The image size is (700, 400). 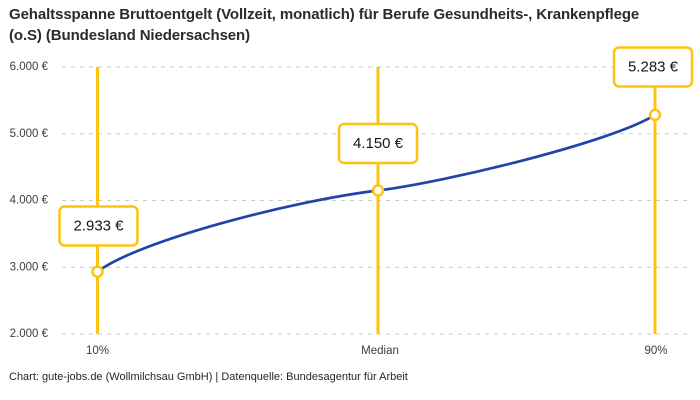 I want to click on y-tick-label-6000: 6.000 €, so click(x=29, y=67).